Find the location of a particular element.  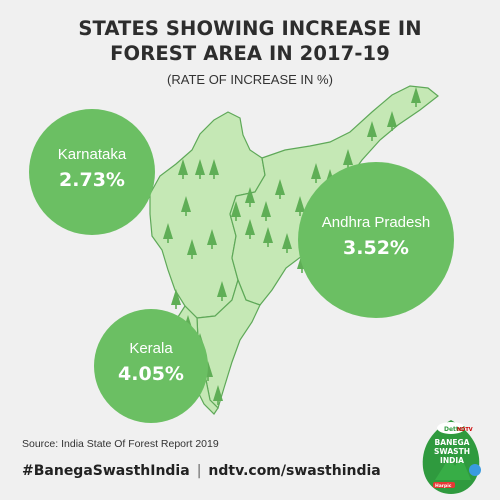

bubble-andhra-pradesh is located at coordinates (376, 240).